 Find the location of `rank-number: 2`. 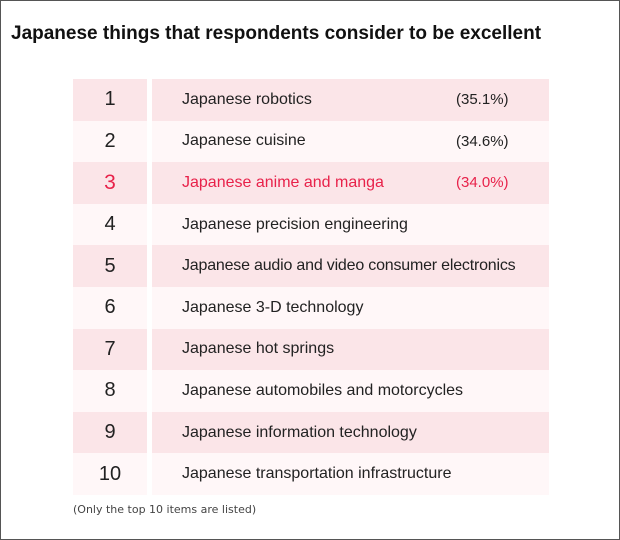

rank-number: 2 is located at coordinates (110, 141).